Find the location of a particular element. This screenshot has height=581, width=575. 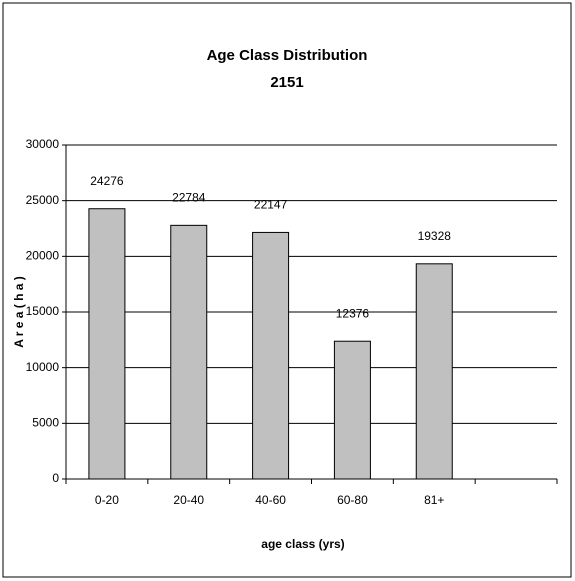

y-tick-label: 10000 is located at coordinates (43, 367).